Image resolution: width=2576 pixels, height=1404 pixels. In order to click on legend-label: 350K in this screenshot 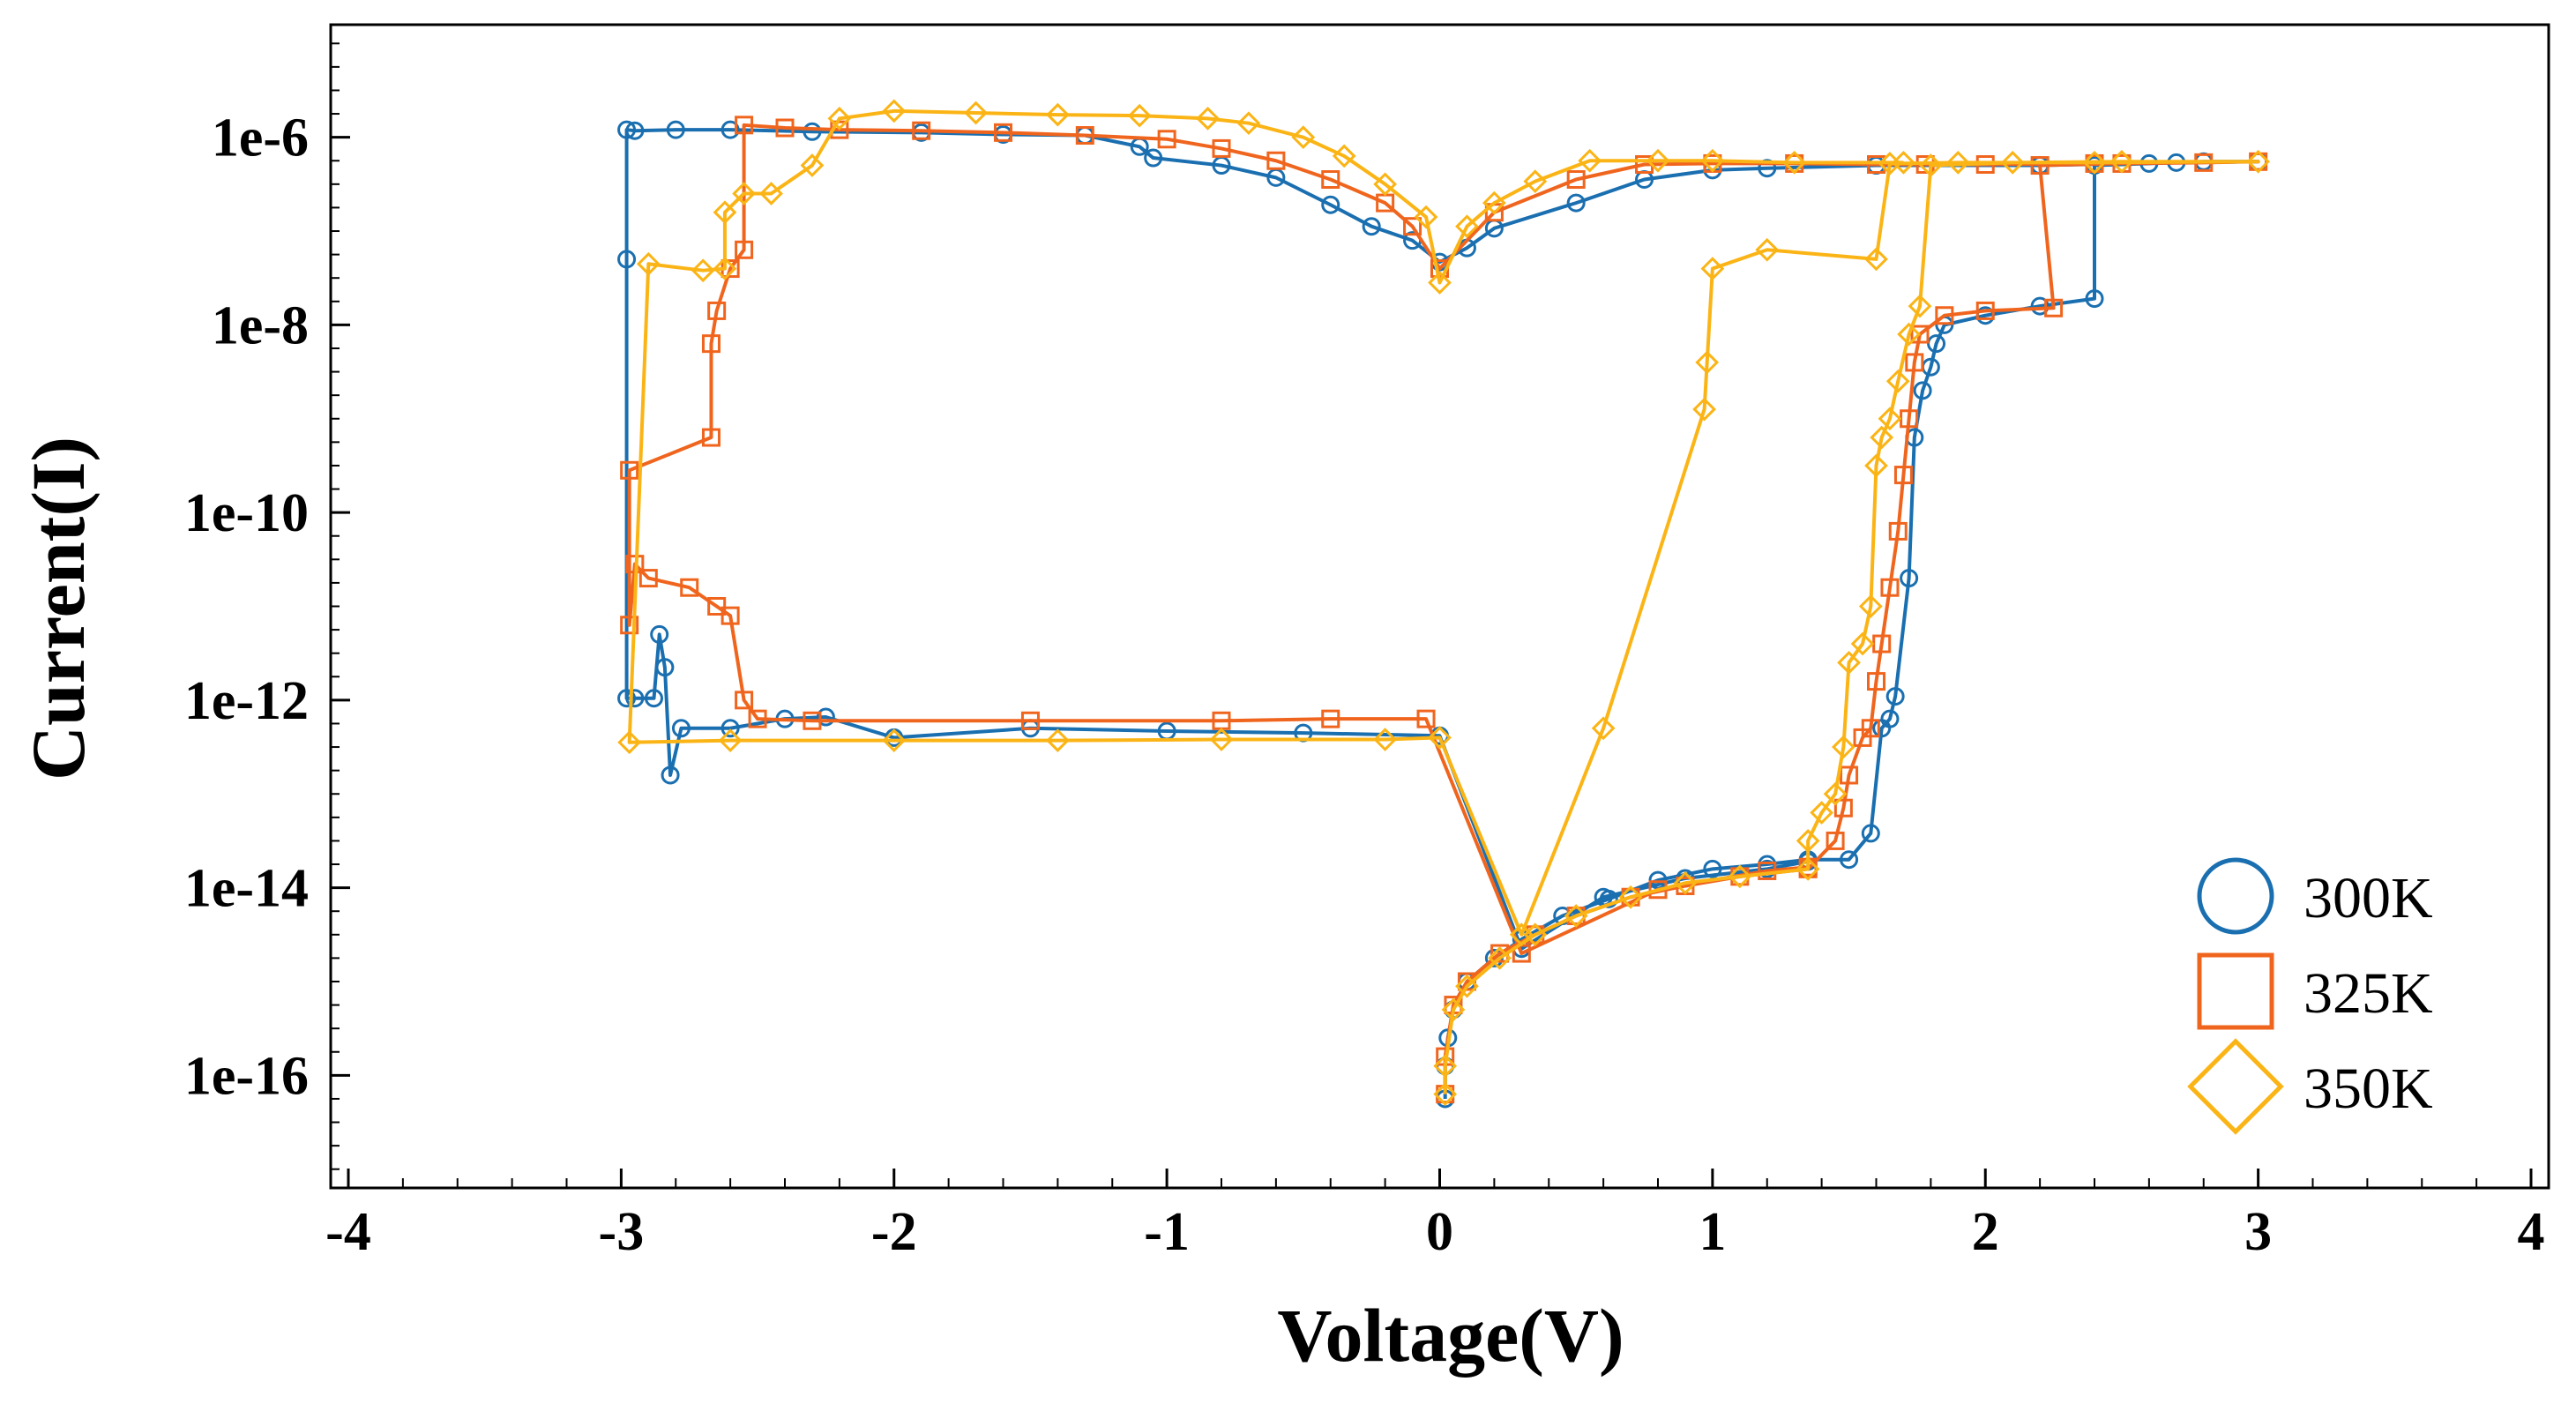, I will do `click(2368, 1089)`.